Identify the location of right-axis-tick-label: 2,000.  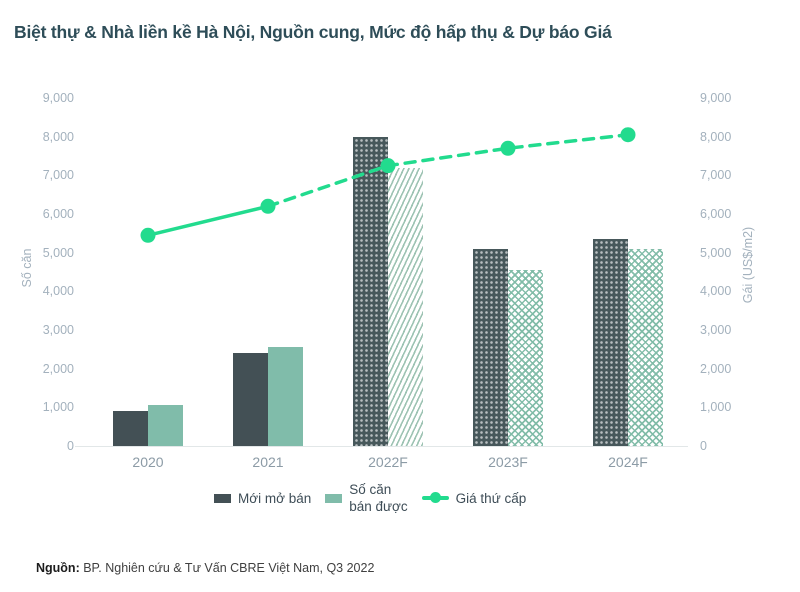
(716, 368).